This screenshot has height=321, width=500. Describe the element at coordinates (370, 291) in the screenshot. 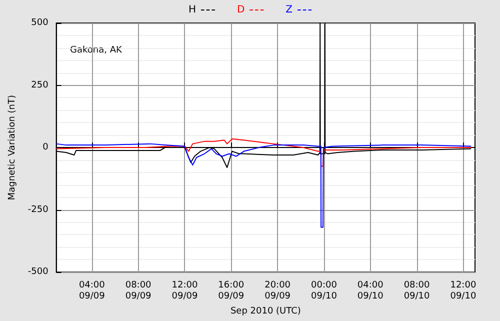

I see `x-tick-label: 04:00 09/10` at that location.